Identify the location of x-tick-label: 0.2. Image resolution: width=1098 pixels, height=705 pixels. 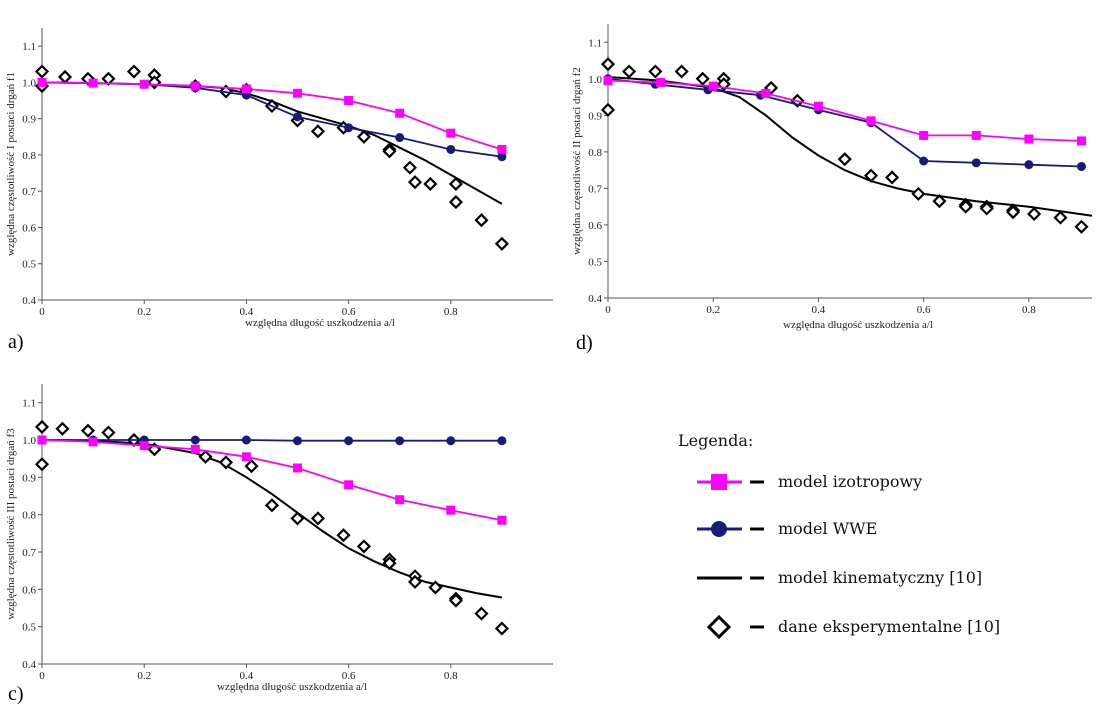
(144, 676).